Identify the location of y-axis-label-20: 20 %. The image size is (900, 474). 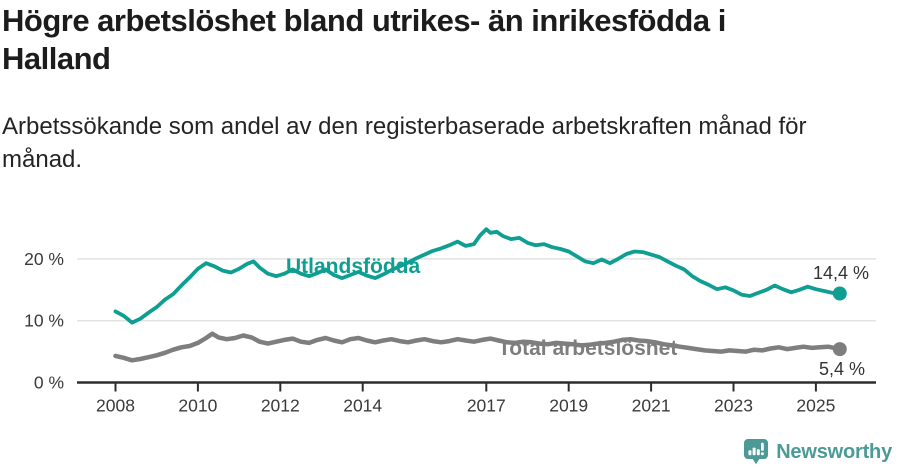
(44, 259).